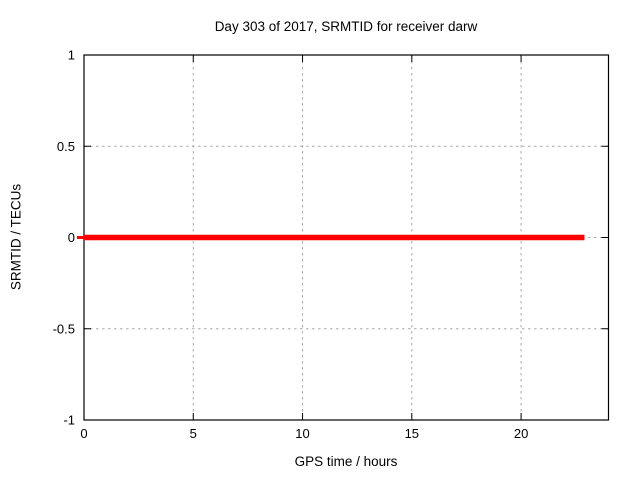  I want to click on x-tick-label: 10, so click(302, 433).